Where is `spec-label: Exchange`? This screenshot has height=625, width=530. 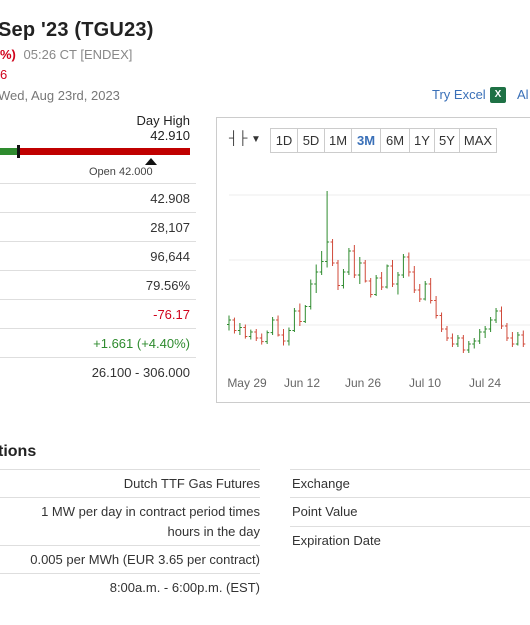 spec-label: Exchange is located at coordinates (321, 483).